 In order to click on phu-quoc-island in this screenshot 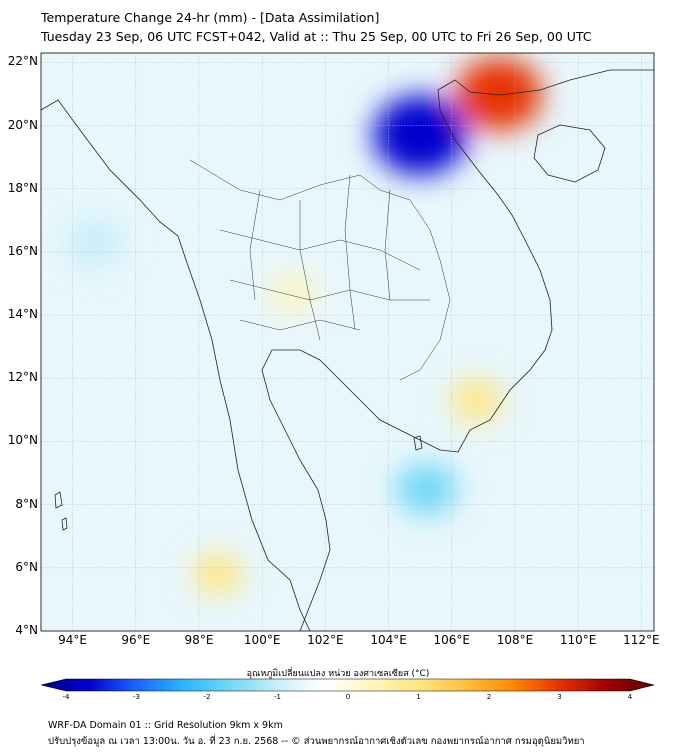, I will do `click(418, 443)`.